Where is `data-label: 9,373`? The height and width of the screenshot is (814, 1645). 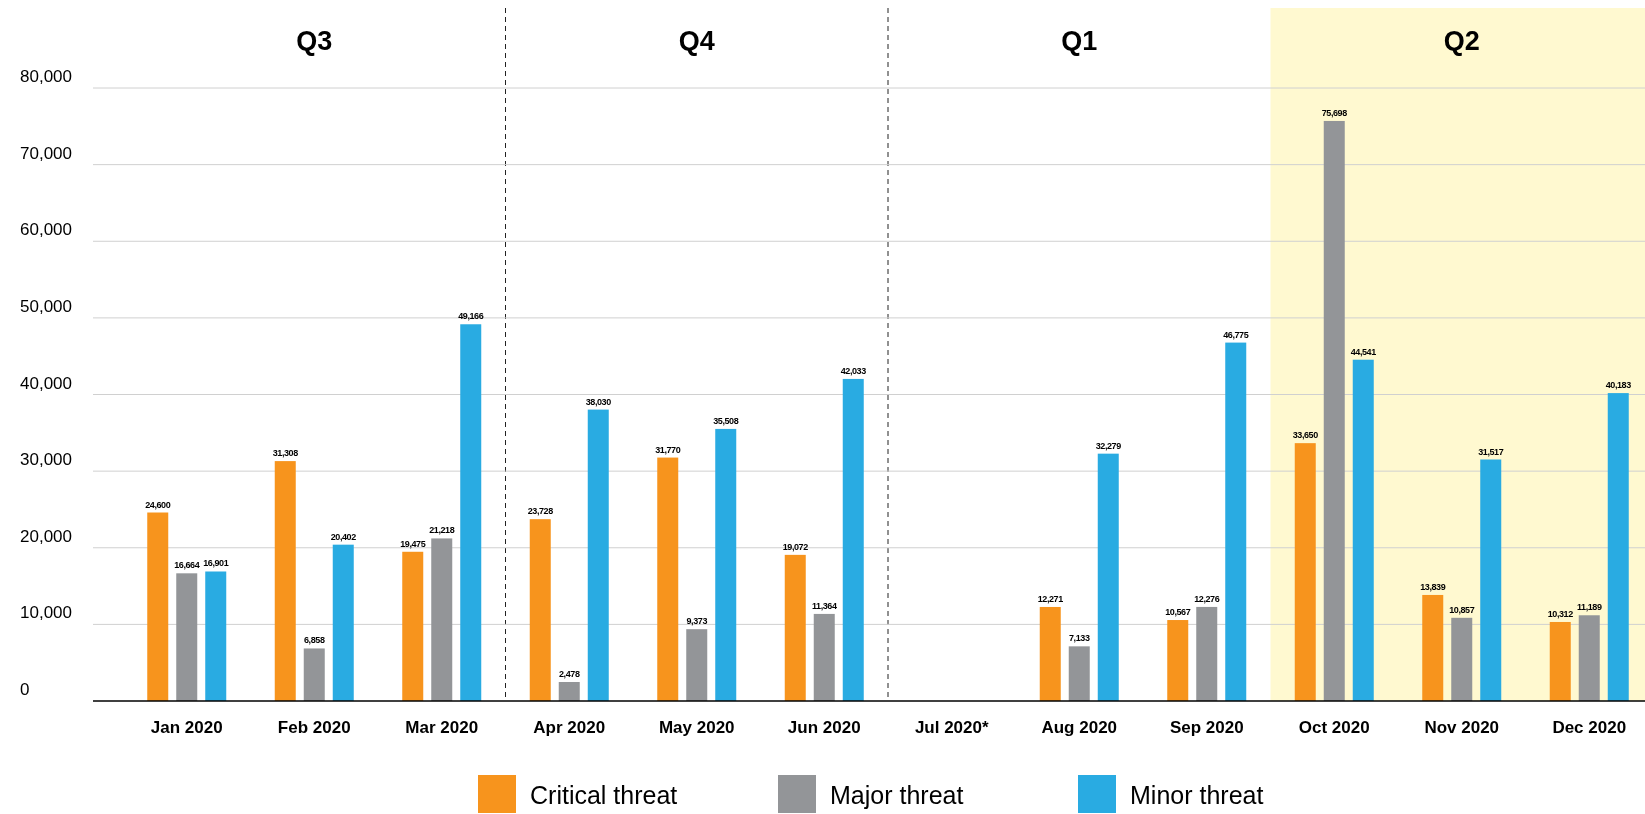 data-label: 9,373 is located at coordinates (697, 621).